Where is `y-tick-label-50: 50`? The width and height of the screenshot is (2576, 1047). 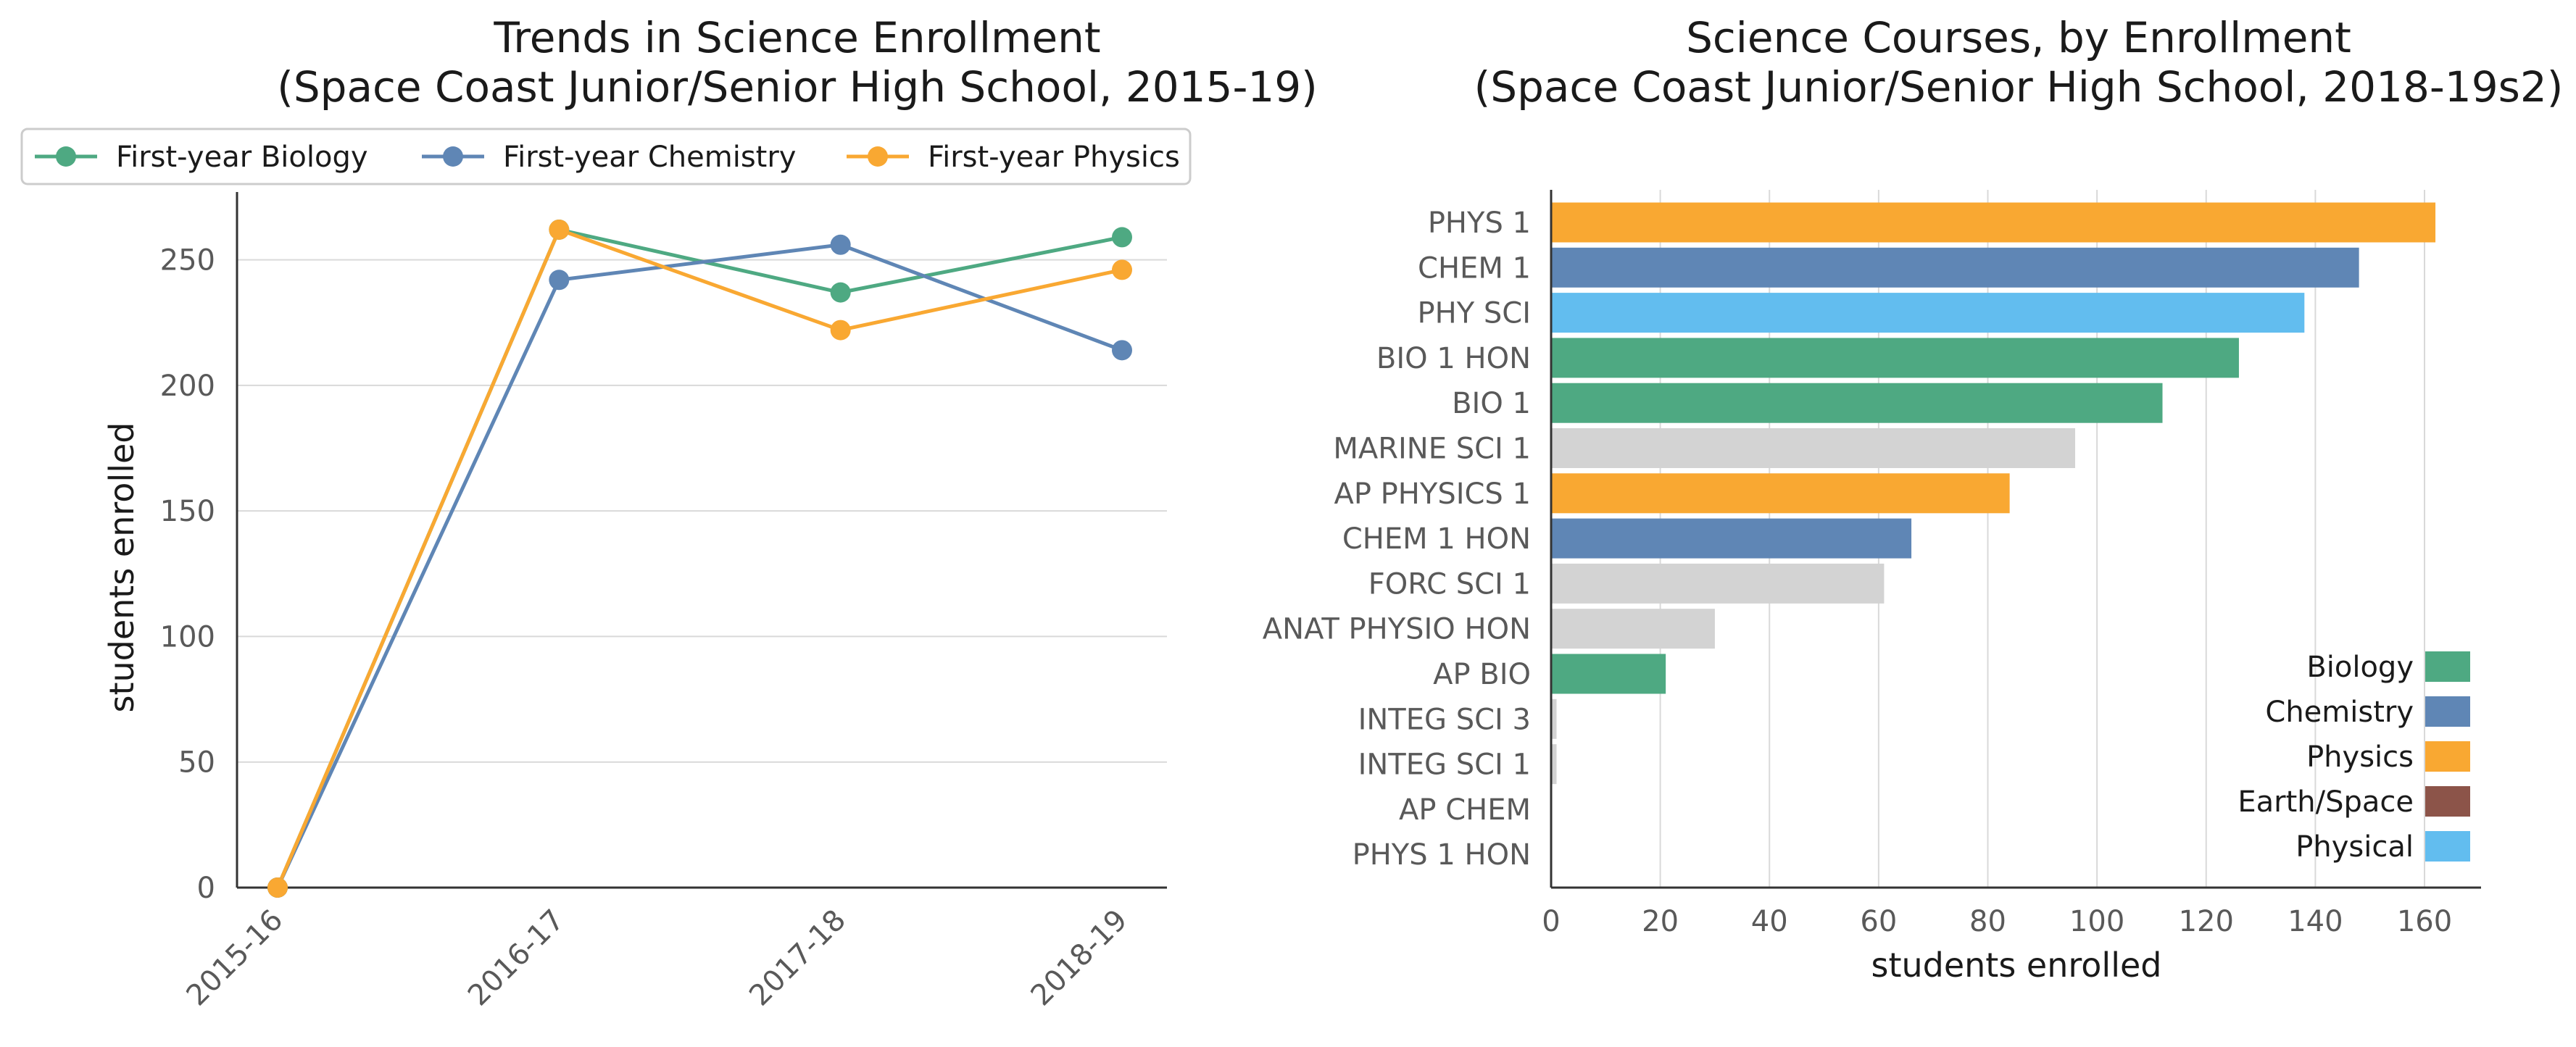 y-tick-label-50: 50 is located at coordinates (196, 763).